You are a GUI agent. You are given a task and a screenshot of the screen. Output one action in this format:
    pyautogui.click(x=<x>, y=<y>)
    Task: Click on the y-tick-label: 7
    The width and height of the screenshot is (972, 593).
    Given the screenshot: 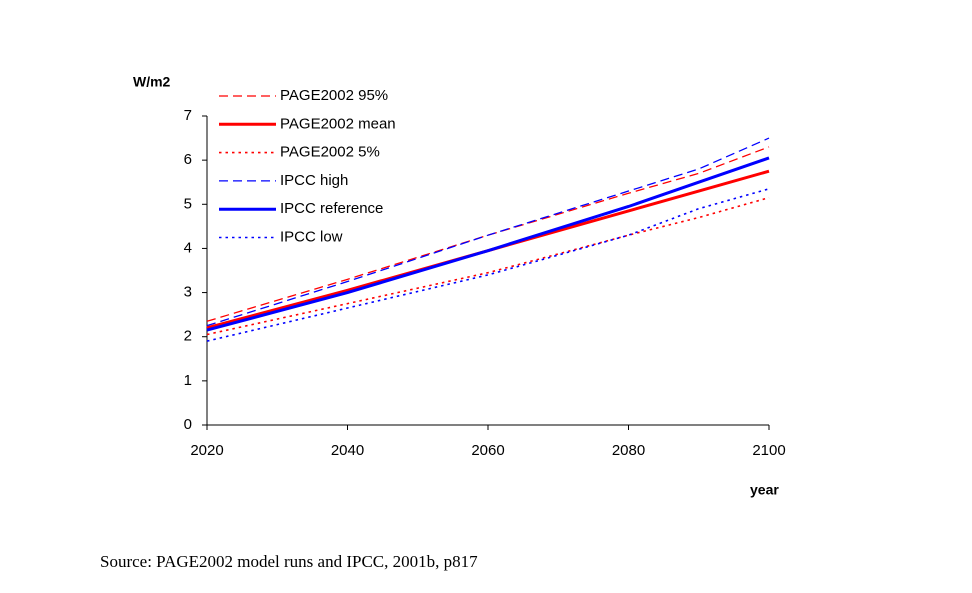 What is the action you would take?
    pyautogui.click(x=188, y=115)
    